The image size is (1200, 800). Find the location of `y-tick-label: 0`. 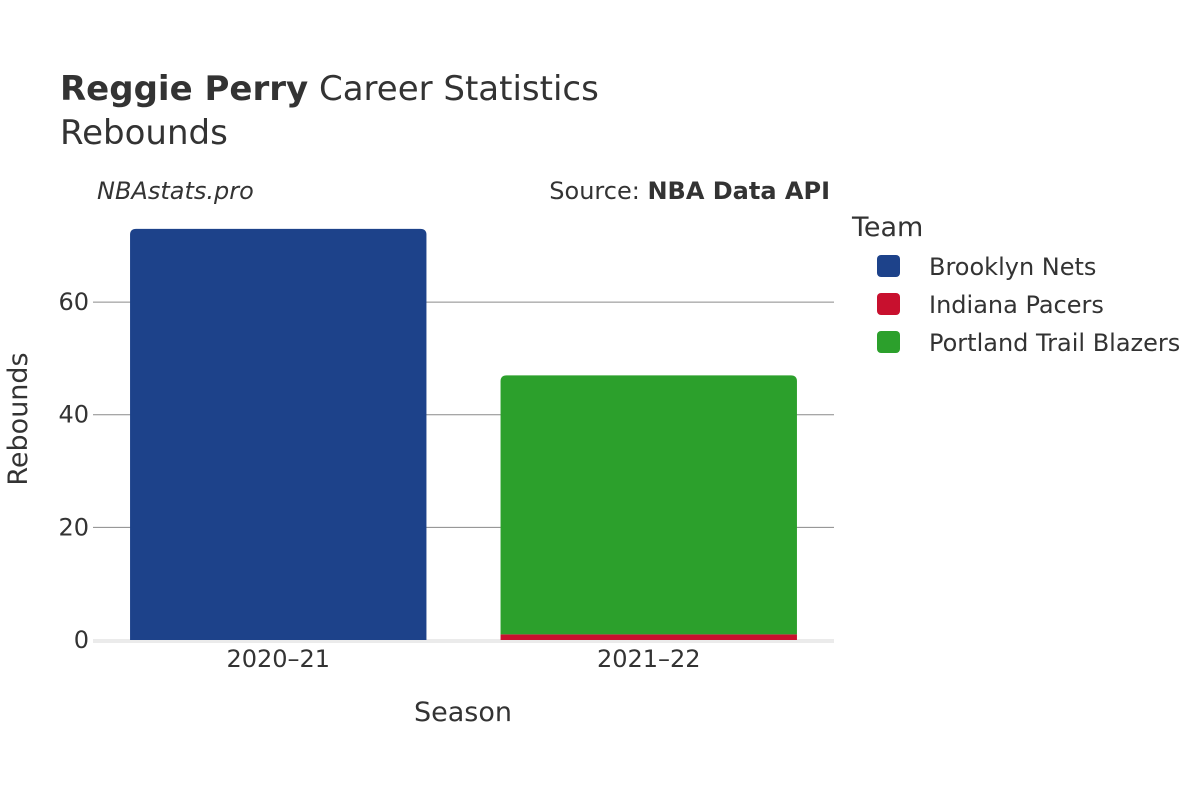

y-tick-label: 0 is located at coordinates (81, 640).